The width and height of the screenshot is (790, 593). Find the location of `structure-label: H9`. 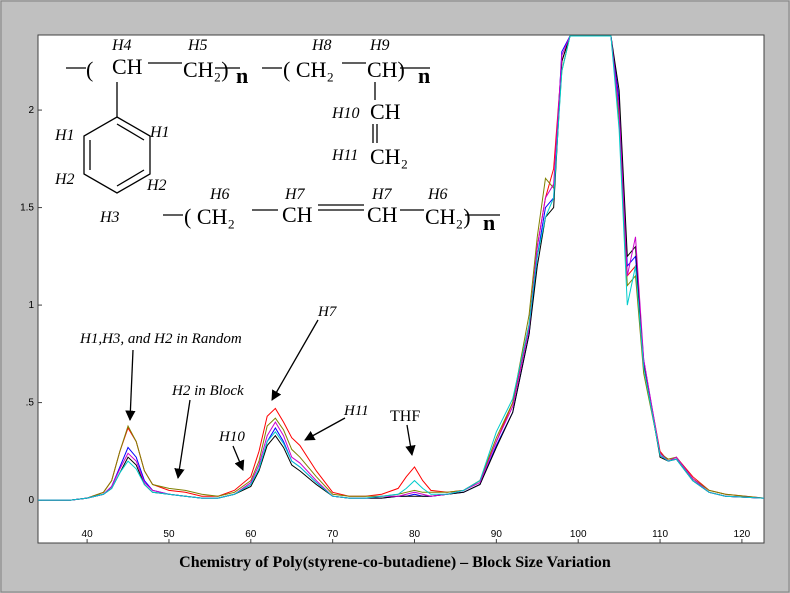

structure-label: H9 is located at coordinates (379, 45).